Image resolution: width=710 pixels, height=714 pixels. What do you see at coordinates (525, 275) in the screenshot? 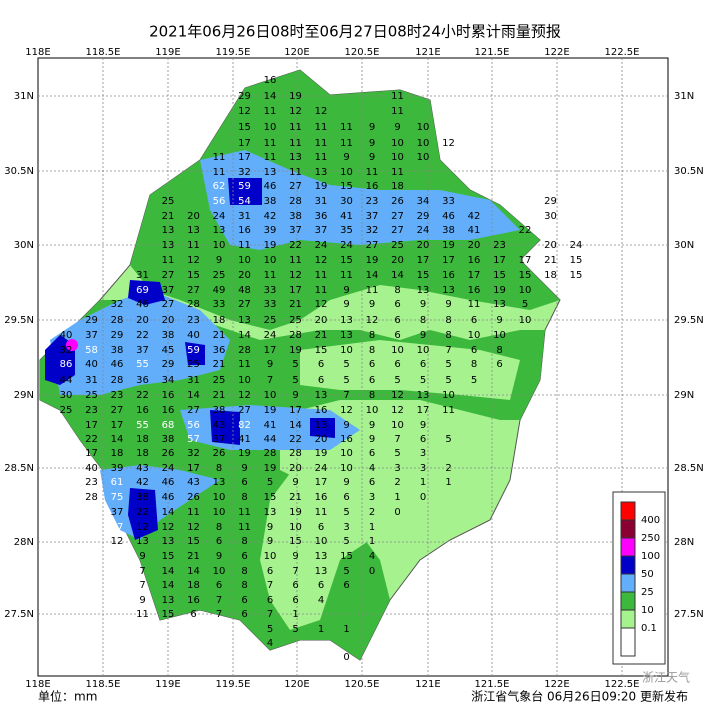
I see `station-value: 15` at bounding box center [525, 275].